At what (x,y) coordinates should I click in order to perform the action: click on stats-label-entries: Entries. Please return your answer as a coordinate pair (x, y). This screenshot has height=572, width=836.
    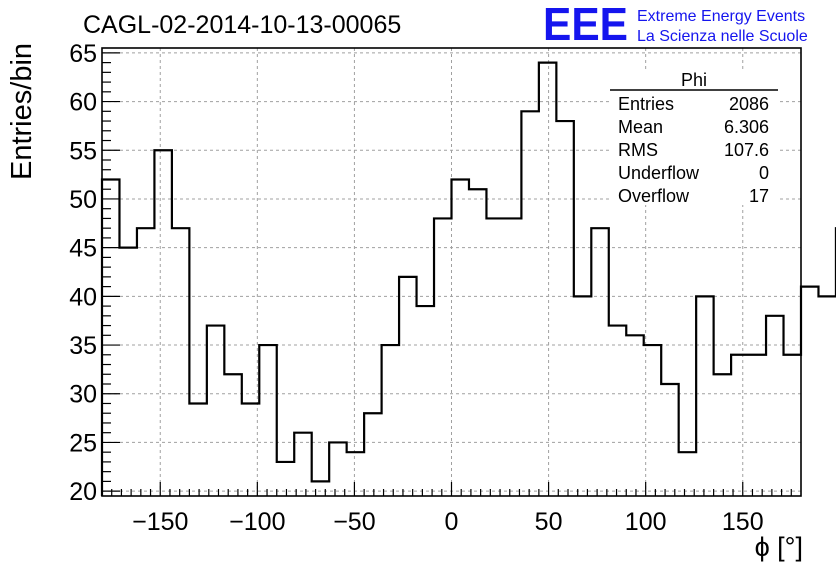
    Looking at the image, I should click on (646, 104).